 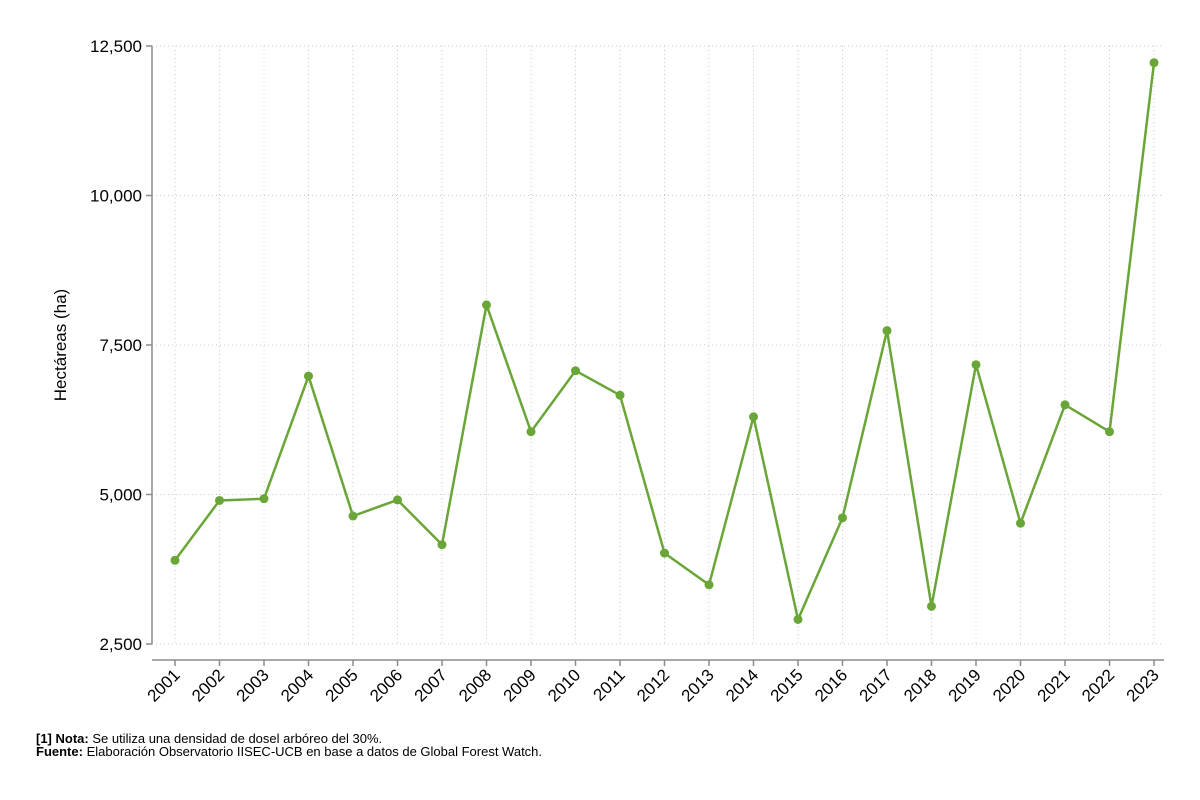 What do you see at coordinates (120, 495) in the screenshot?
I see `y-tick-label: 5,000` at bounding box center [120, 495].